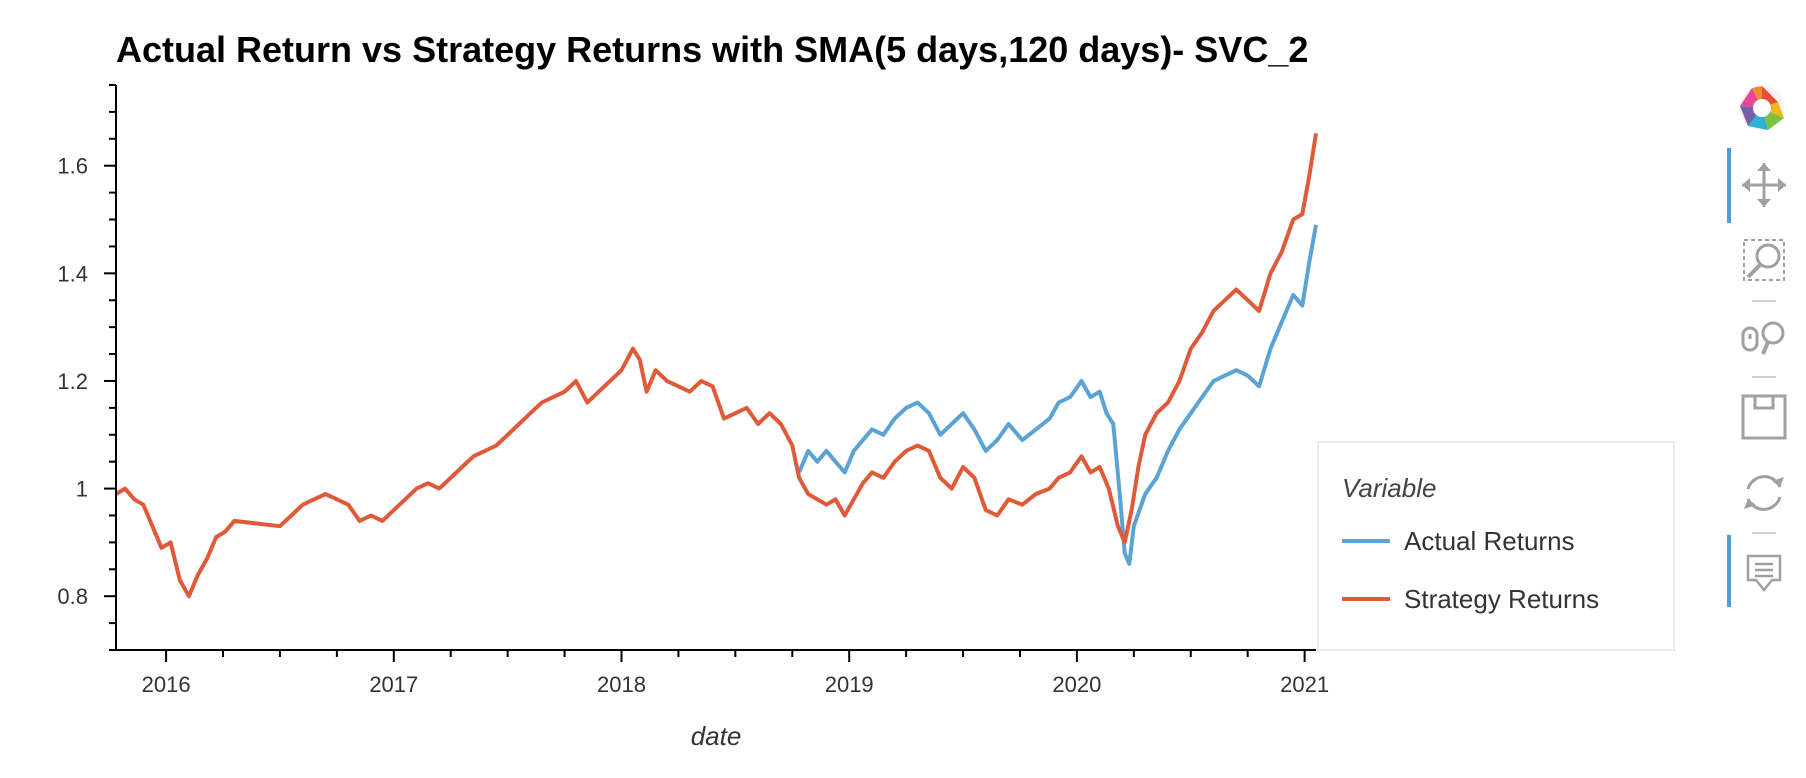 This screenshot has height=778, width=1806. Describe the element at coordinates (82, 489) in the screenshot. I see `y-tick-label: 1` at that location.